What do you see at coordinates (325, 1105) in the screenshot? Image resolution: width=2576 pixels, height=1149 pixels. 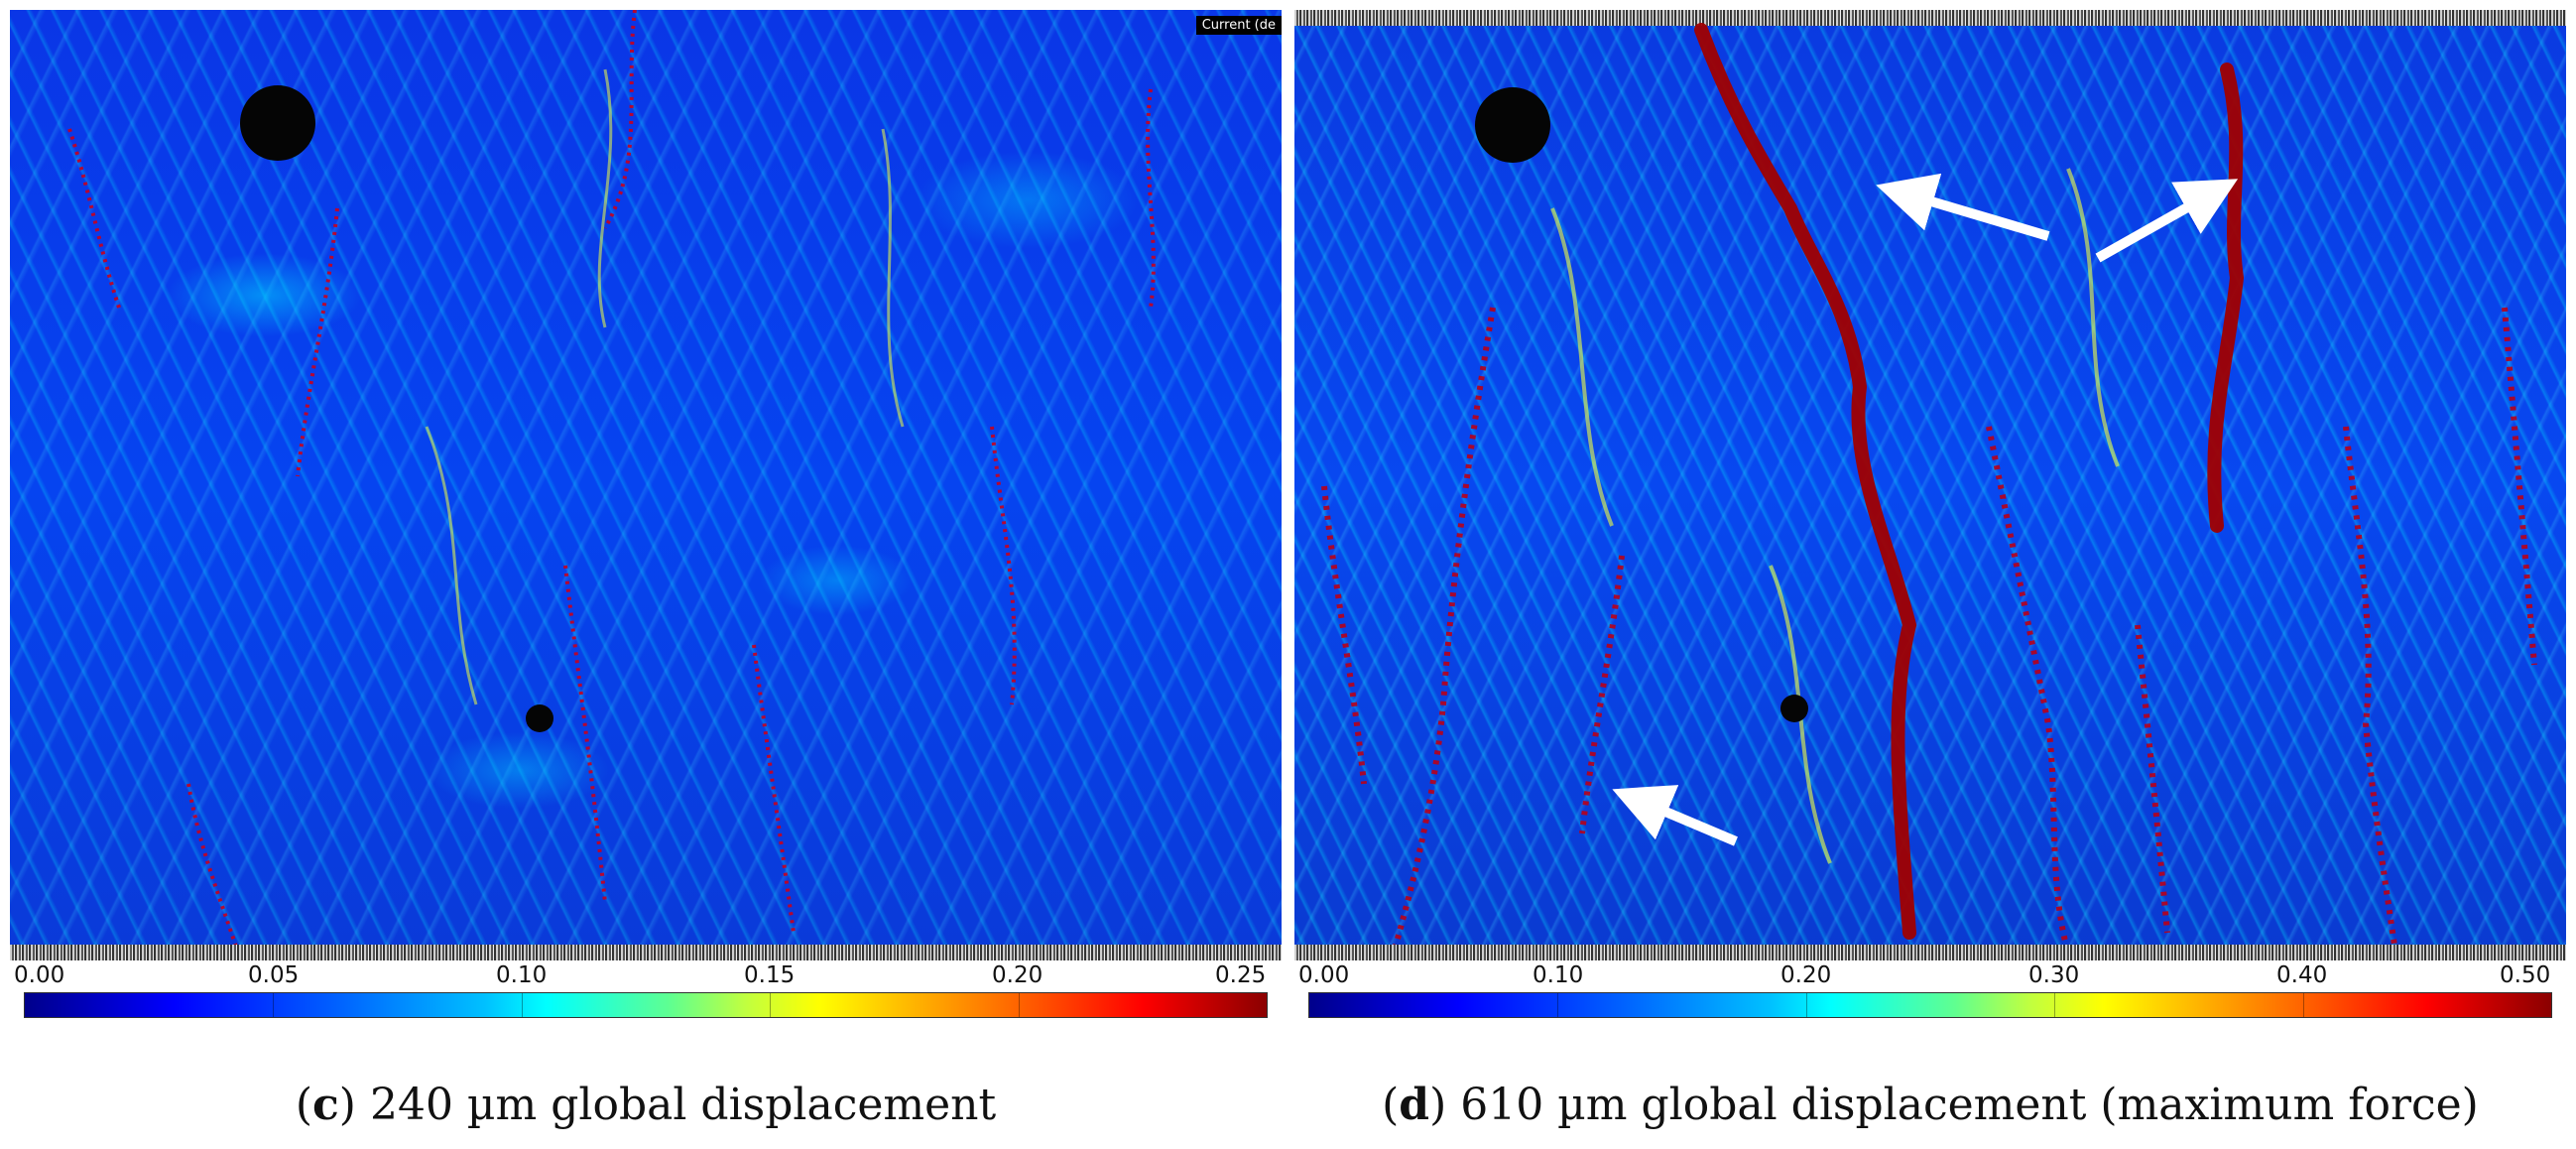 I see `caption-letter-c: c` at bounding box center [325, 1105].